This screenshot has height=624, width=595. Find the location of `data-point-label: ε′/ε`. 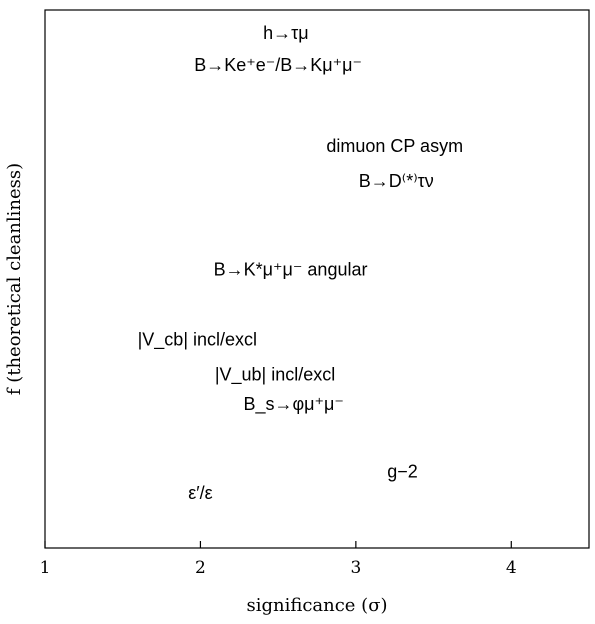

data-point-label: ε′/ε is located at coordinates (200, 493).